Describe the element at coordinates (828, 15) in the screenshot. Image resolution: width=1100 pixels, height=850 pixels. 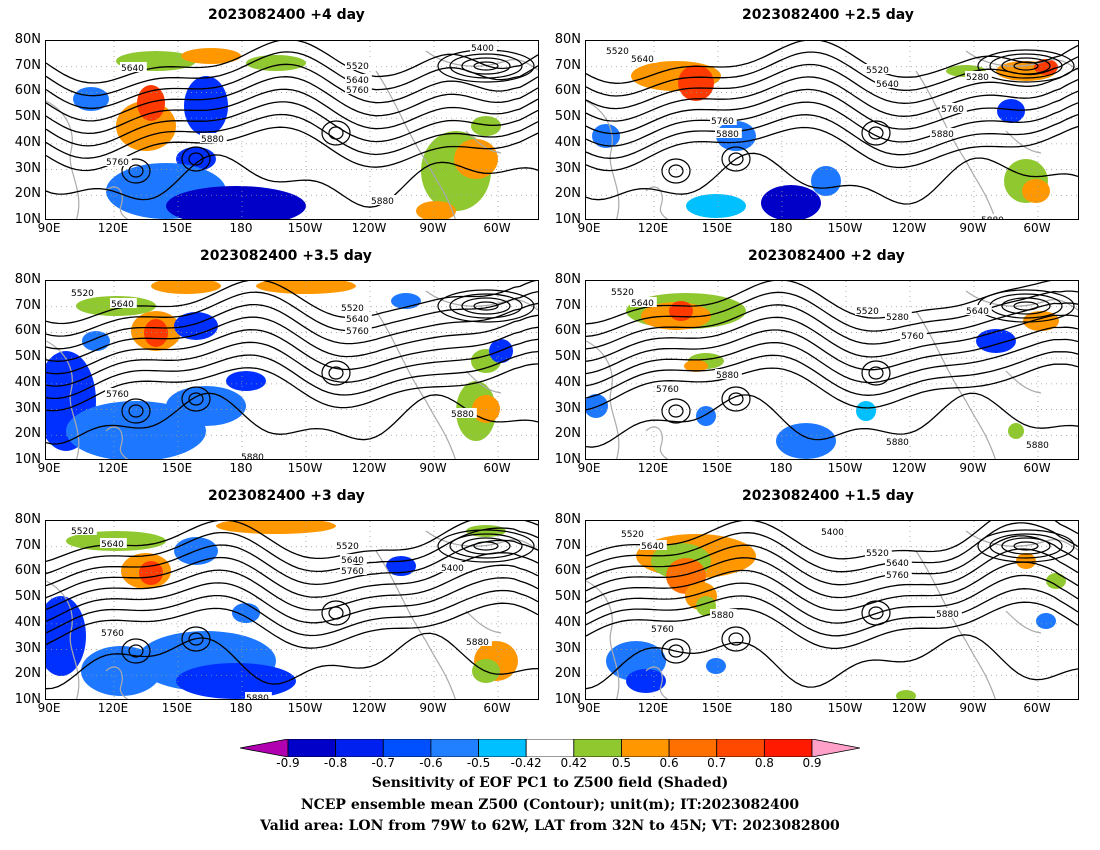
I see `panel-title-1: 2023082400 +2.5 day` at that location.